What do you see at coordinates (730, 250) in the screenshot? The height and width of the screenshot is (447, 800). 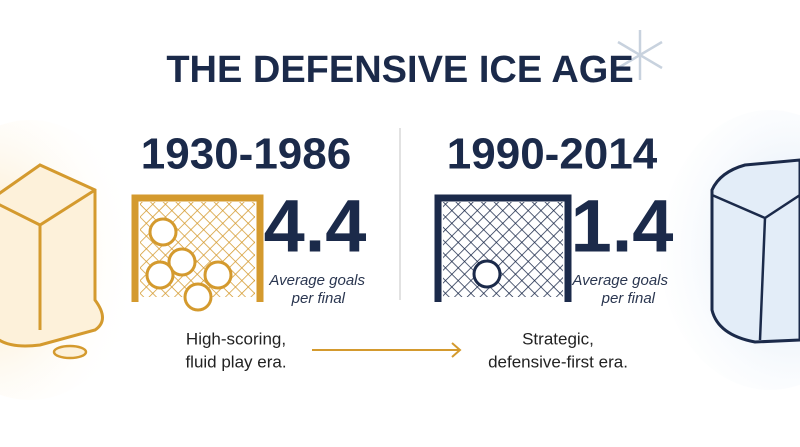 I see `ice-cube` at bounding box center [730, 250].